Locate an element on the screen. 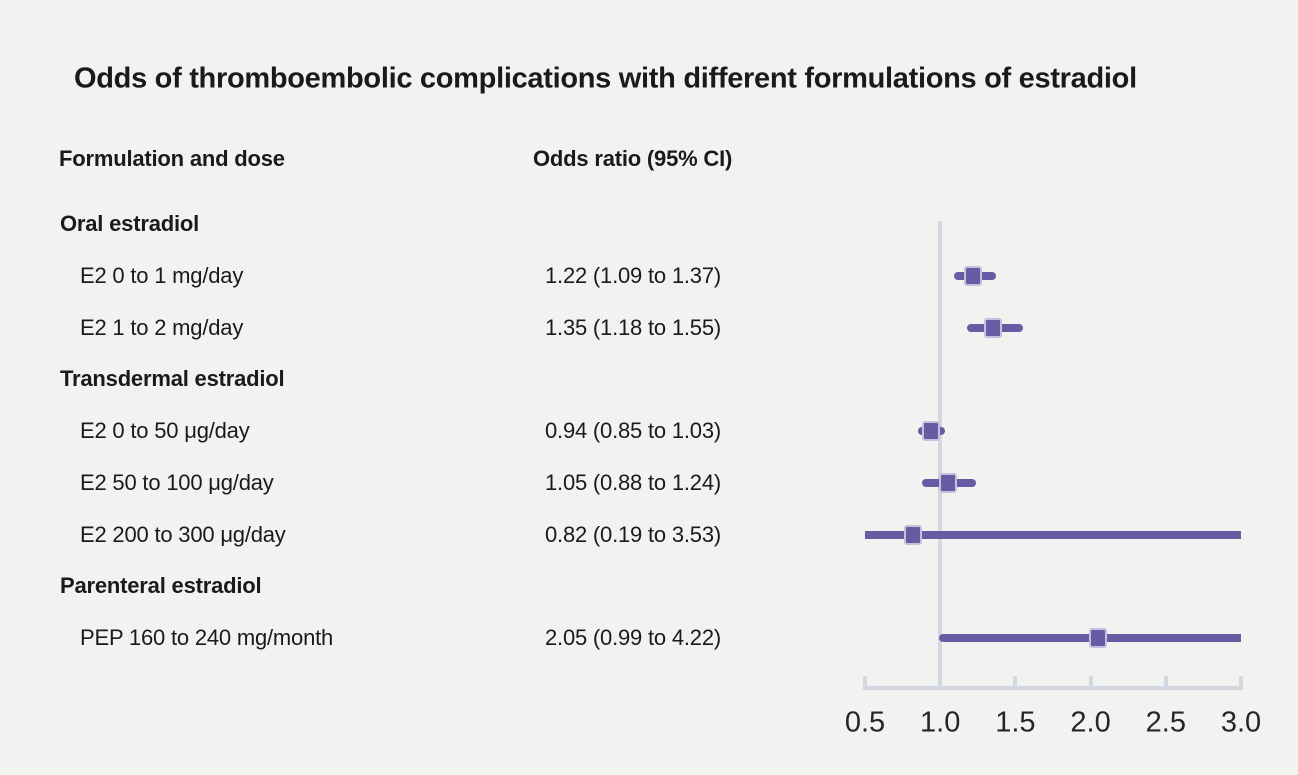 This screenshot has height=775, width=1298. column-header-odds-ratio: Odds ratio (95% CI) is located at coordinates (633, 158).